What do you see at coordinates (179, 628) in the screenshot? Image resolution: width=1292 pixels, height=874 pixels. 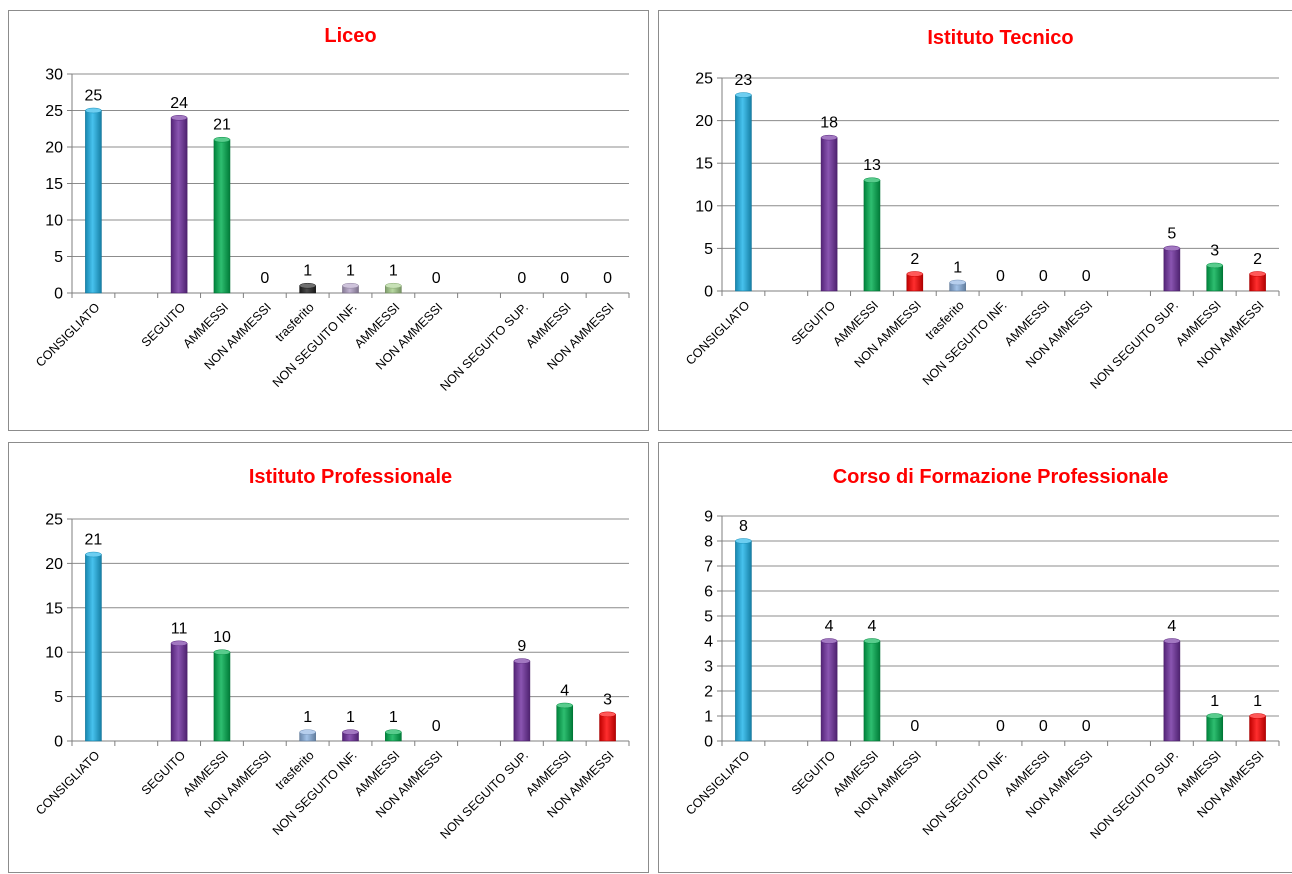 I see `data-label: 11` at bounding box center [179, 628].